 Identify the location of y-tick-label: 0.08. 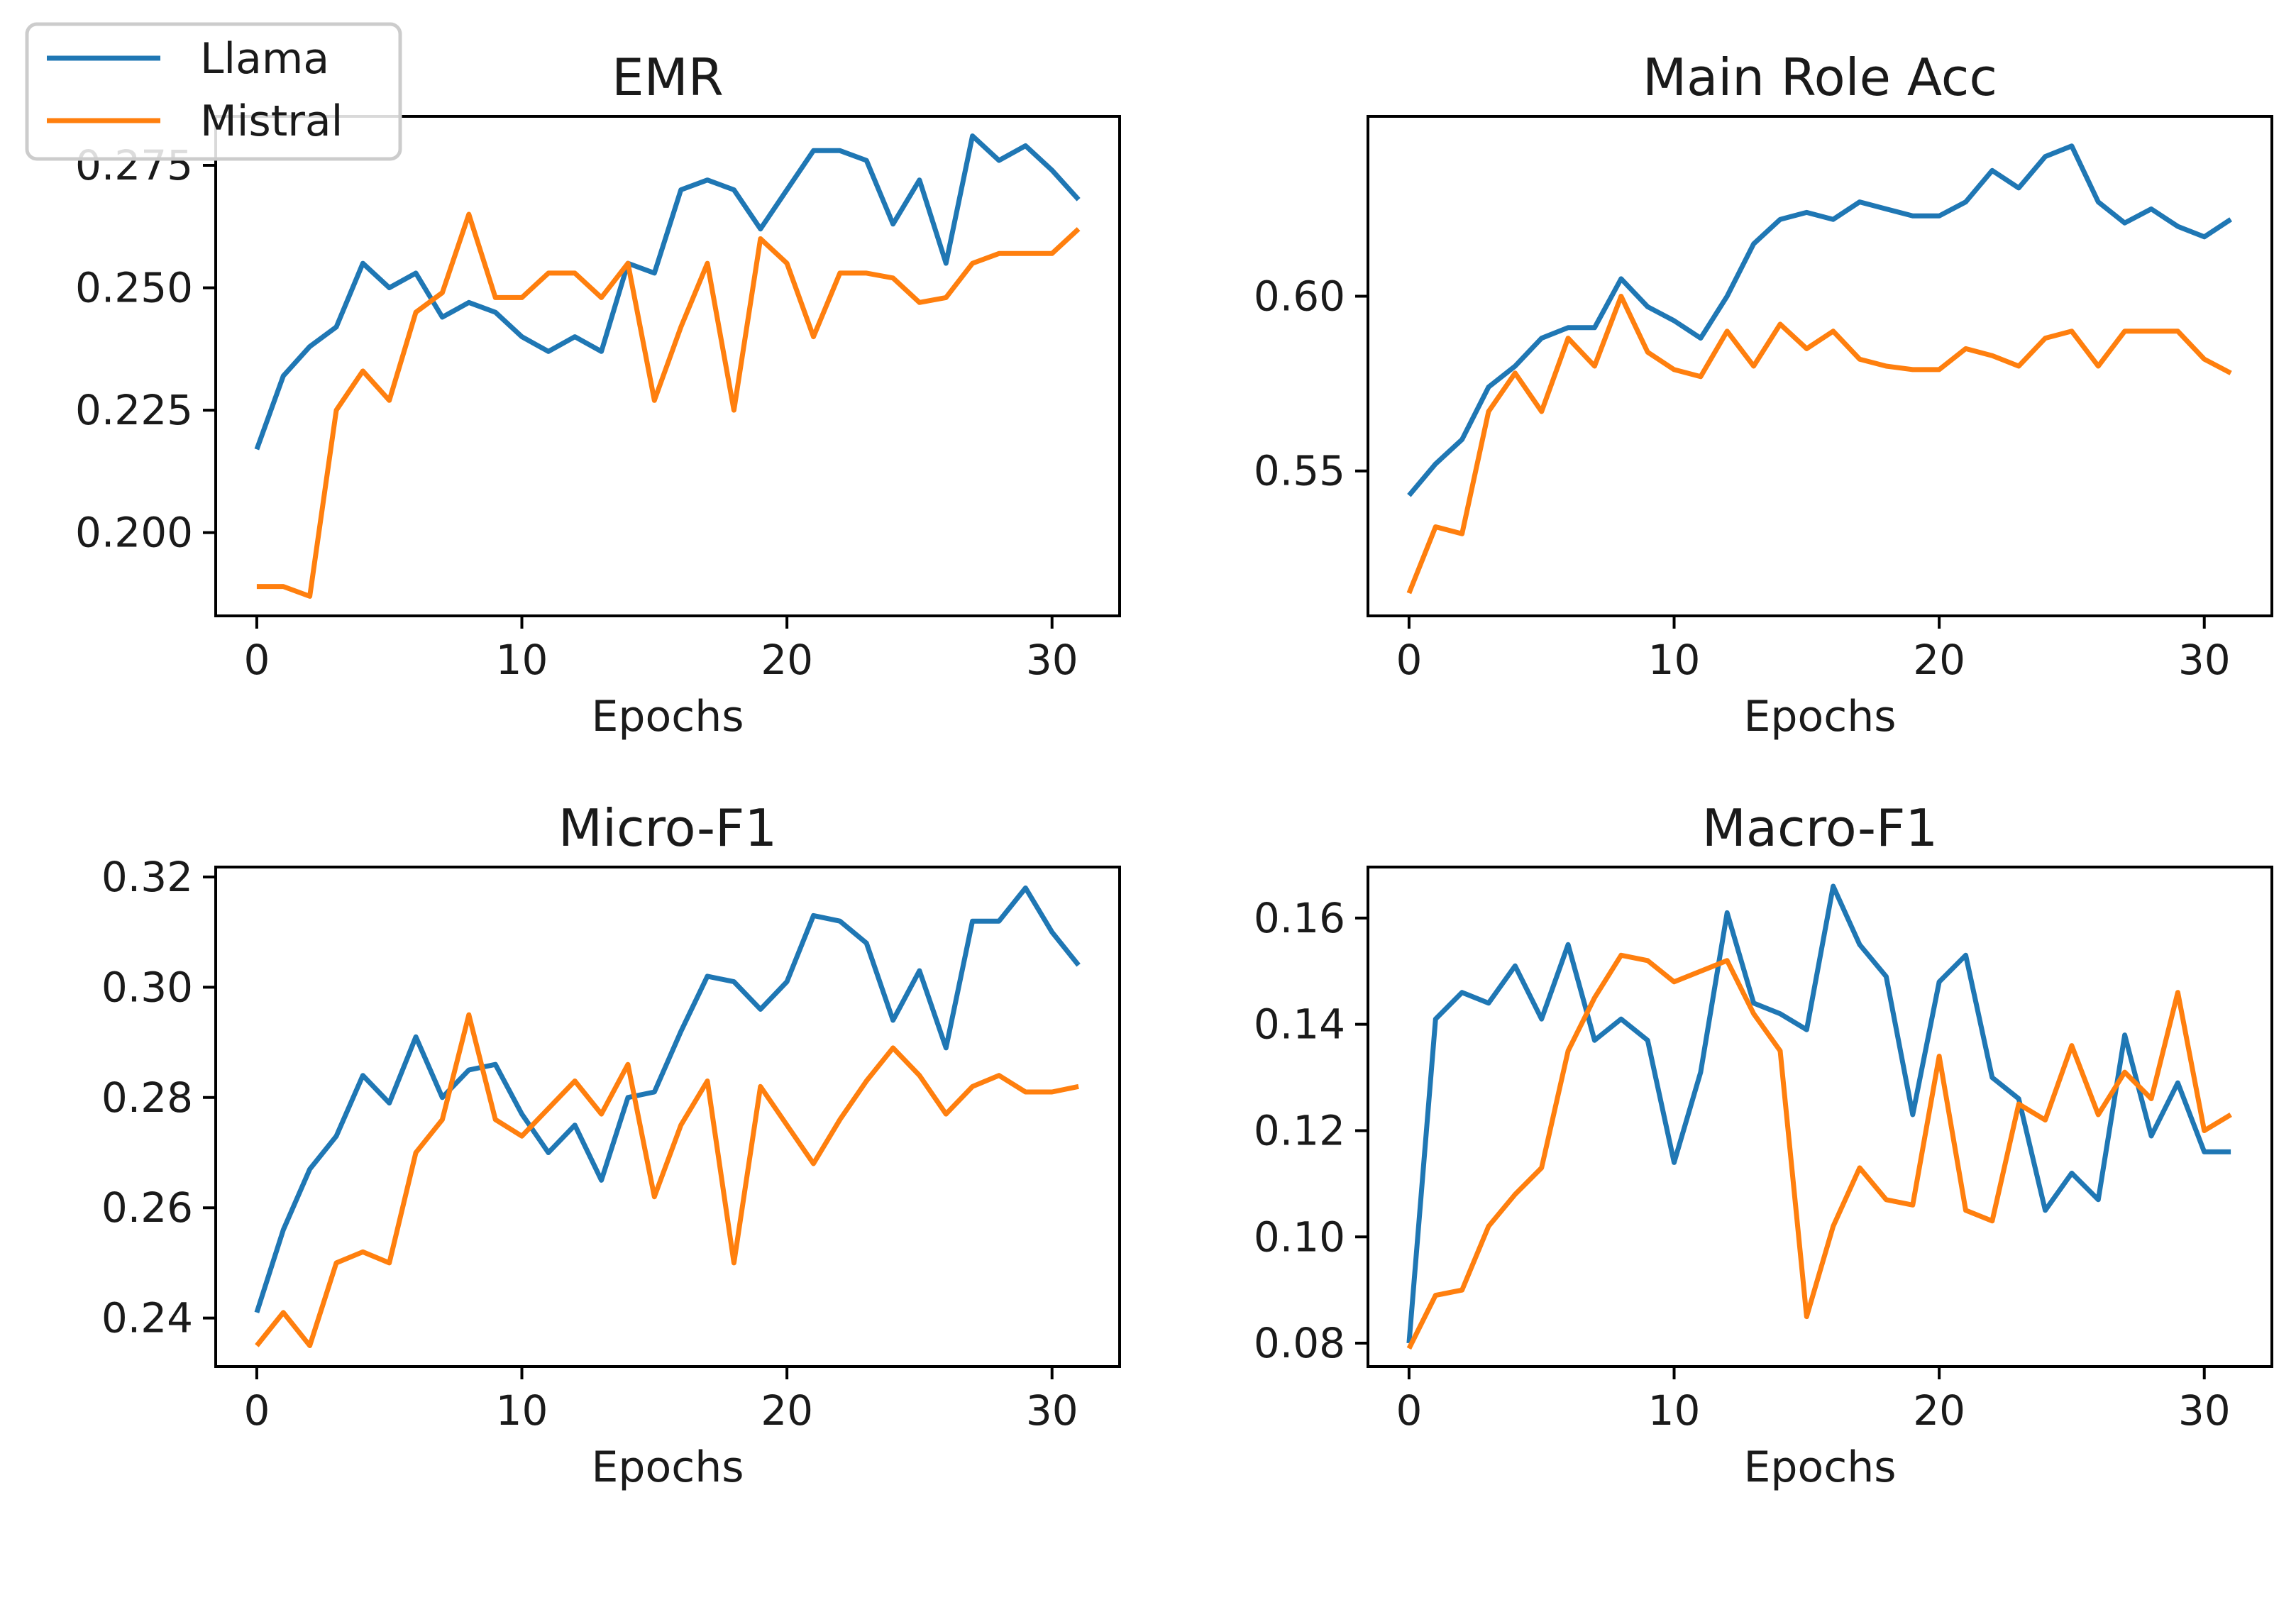
(1299, 1343).